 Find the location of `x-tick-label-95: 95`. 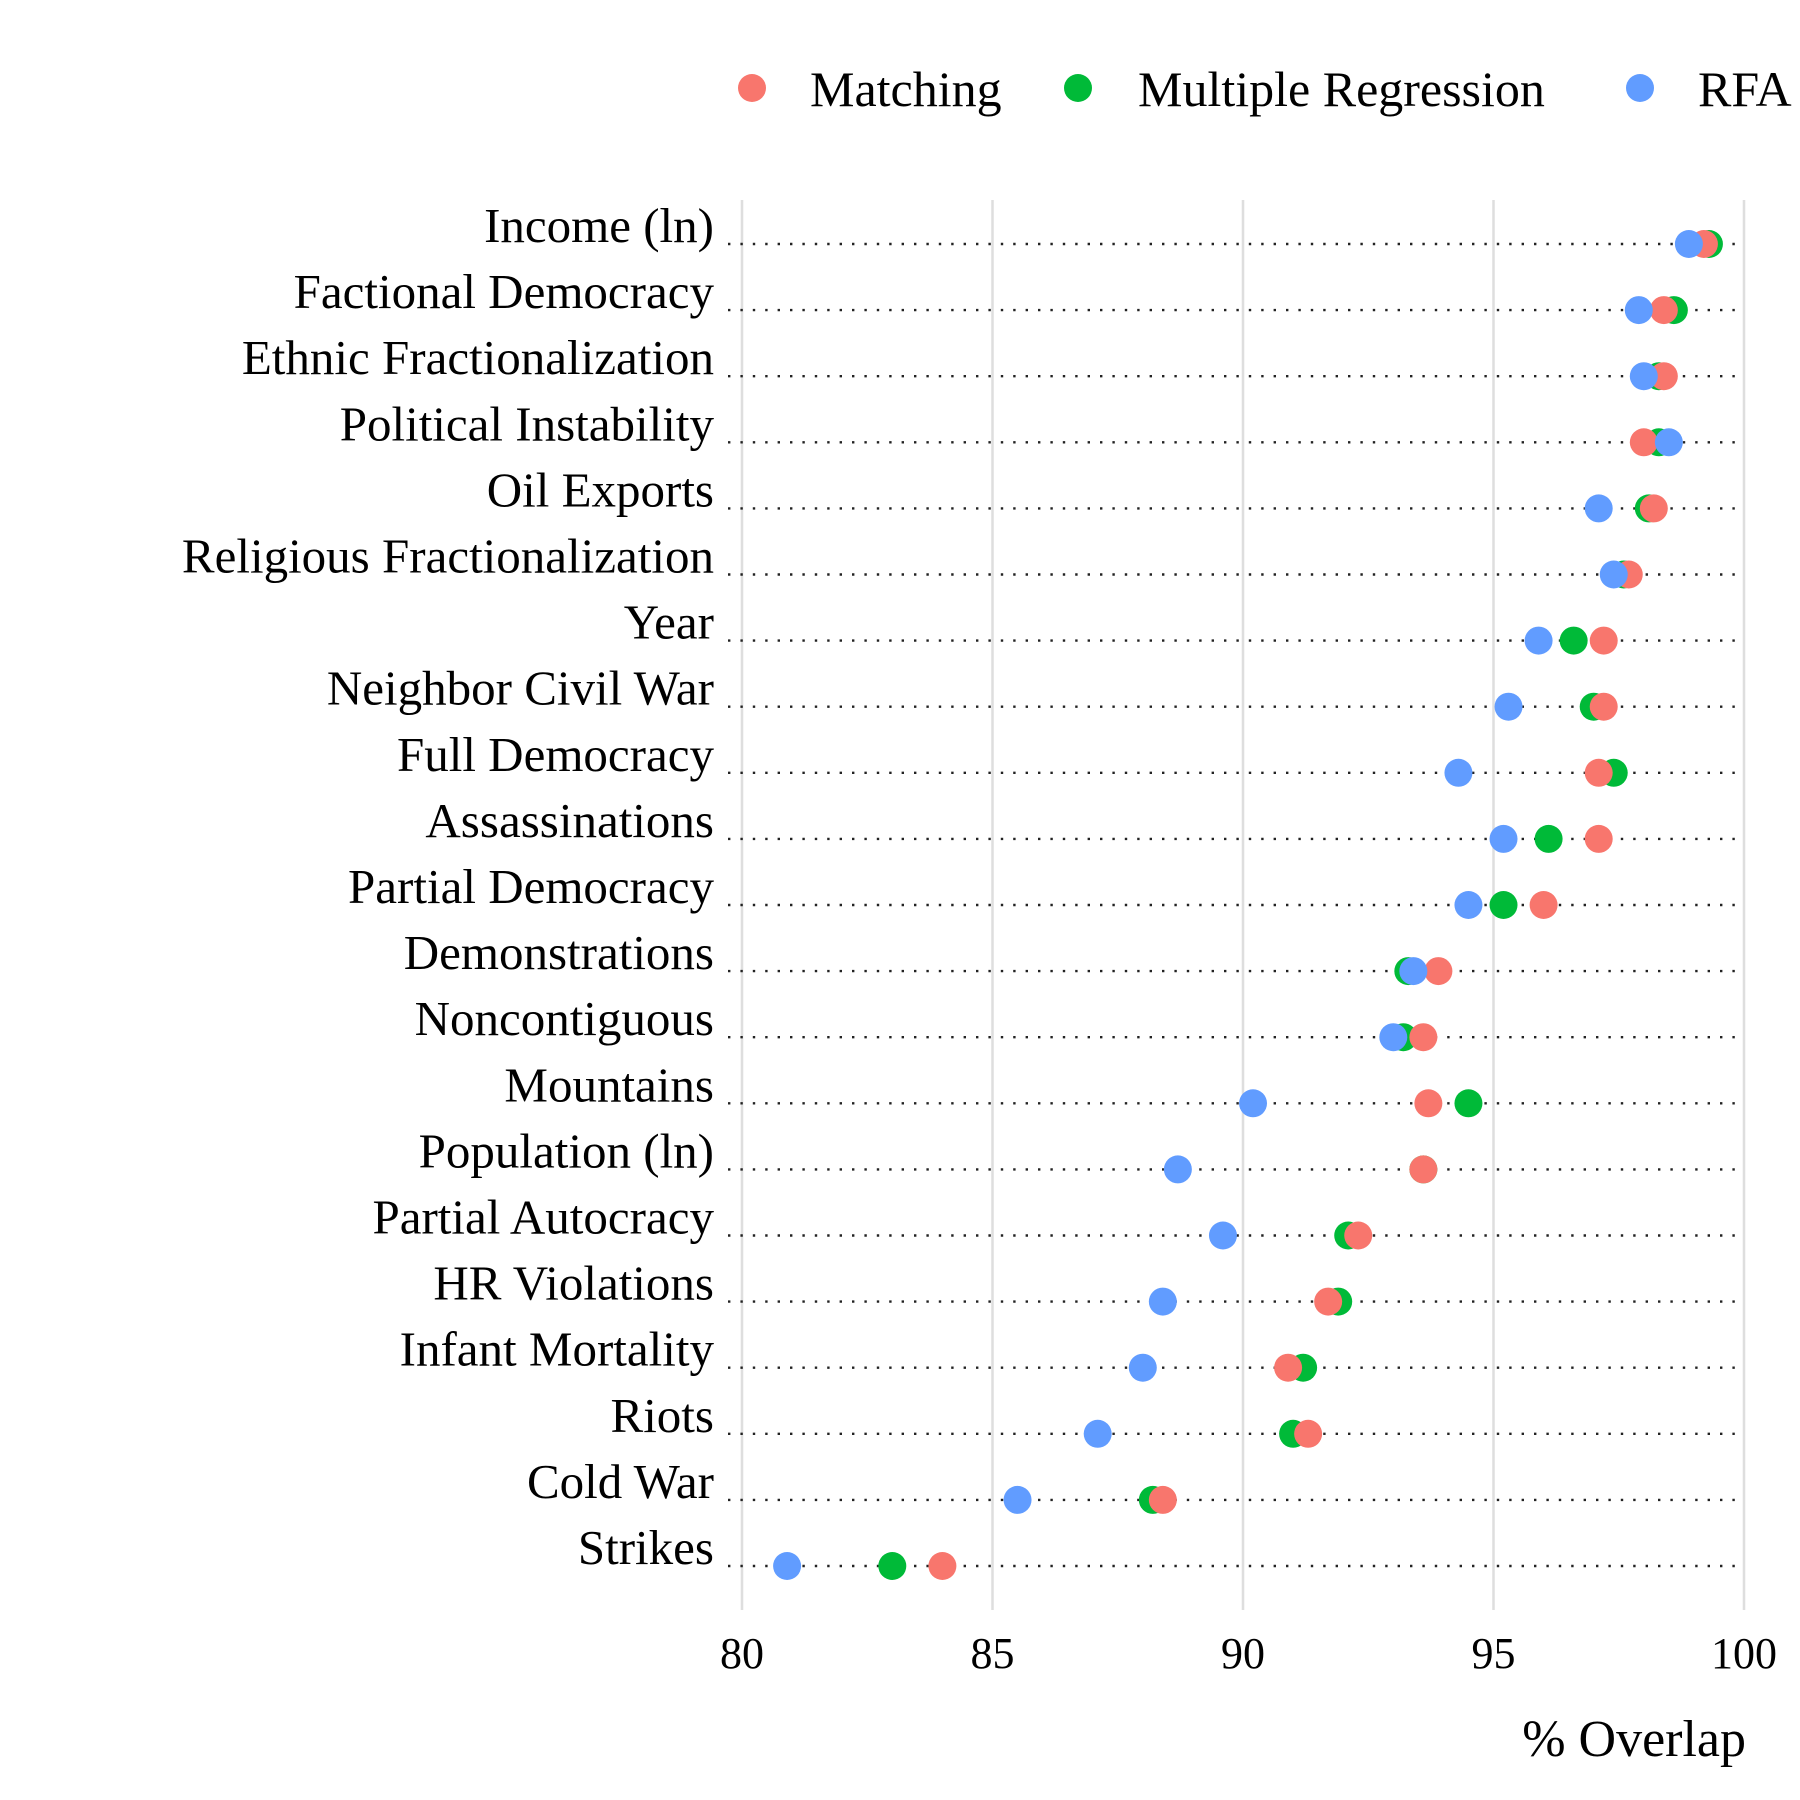

x-tick-label-95: 95 is located at coordinates (1494, 1653).